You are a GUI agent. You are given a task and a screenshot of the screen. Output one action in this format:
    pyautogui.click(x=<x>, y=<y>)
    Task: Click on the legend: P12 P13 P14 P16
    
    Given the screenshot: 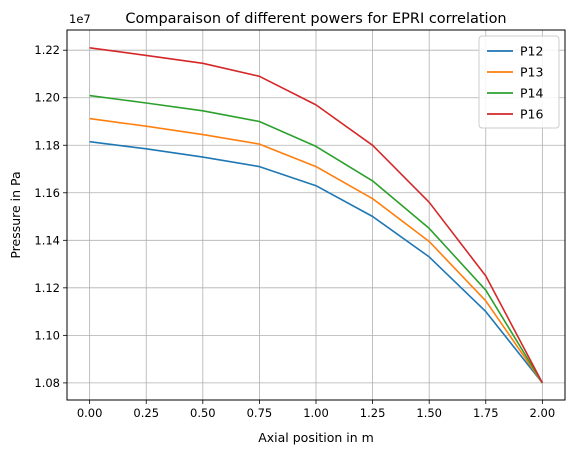 What is the action you would take?
    pyautogui.click(x=519, y=82)
    